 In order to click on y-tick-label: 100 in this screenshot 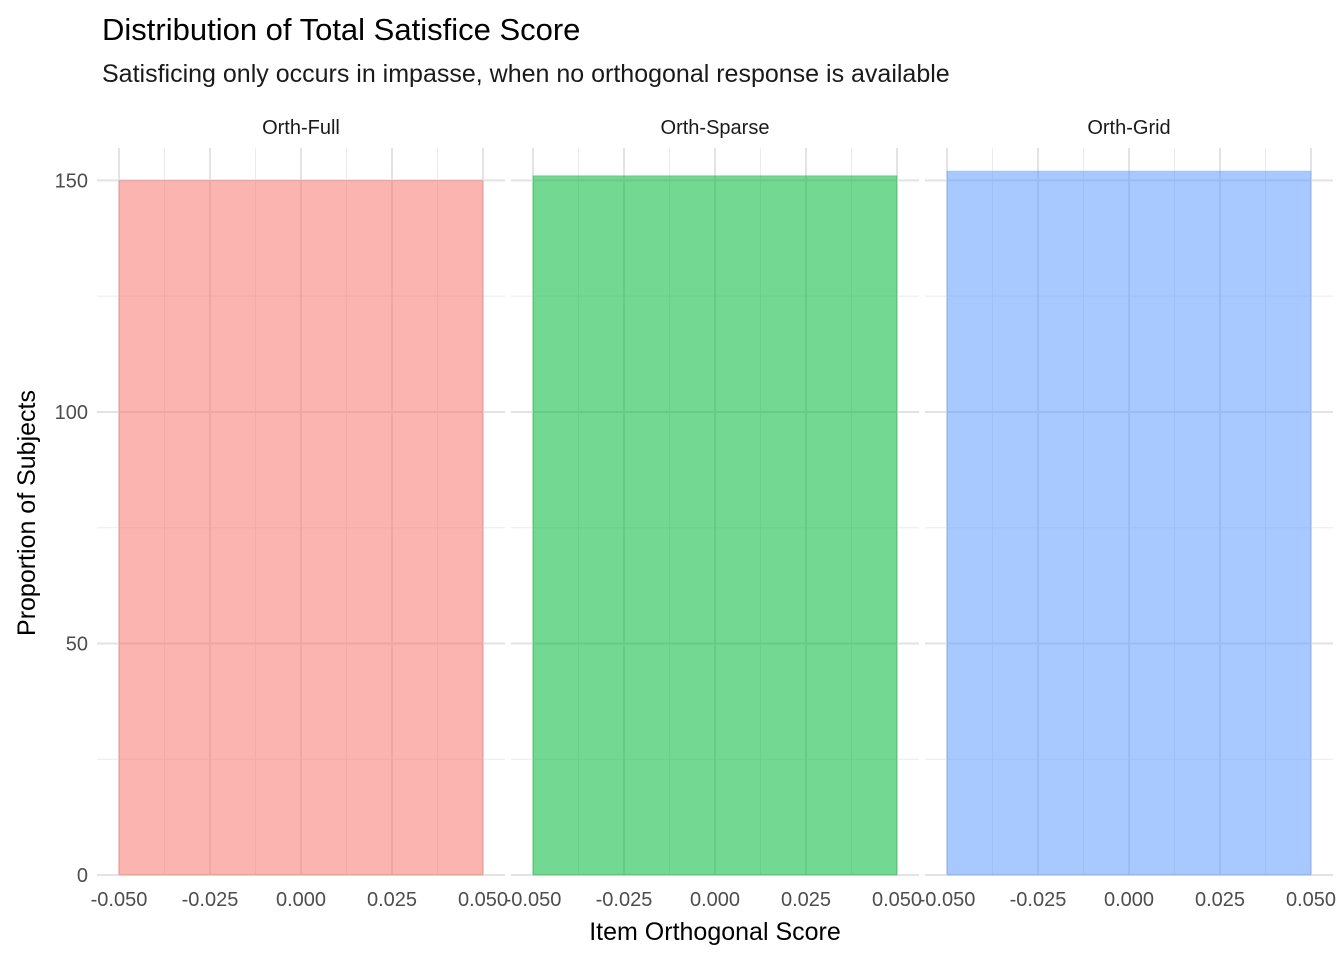, I will do `click(71, 413)`.